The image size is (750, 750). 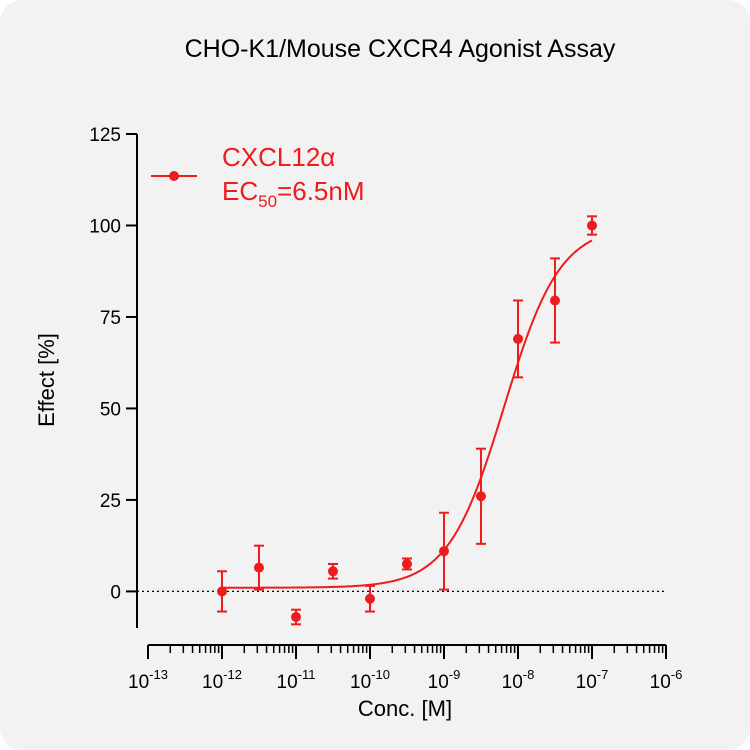 I want to click on legend: CXCL12α EC50=6.5nM, so click(x=258, y=176).